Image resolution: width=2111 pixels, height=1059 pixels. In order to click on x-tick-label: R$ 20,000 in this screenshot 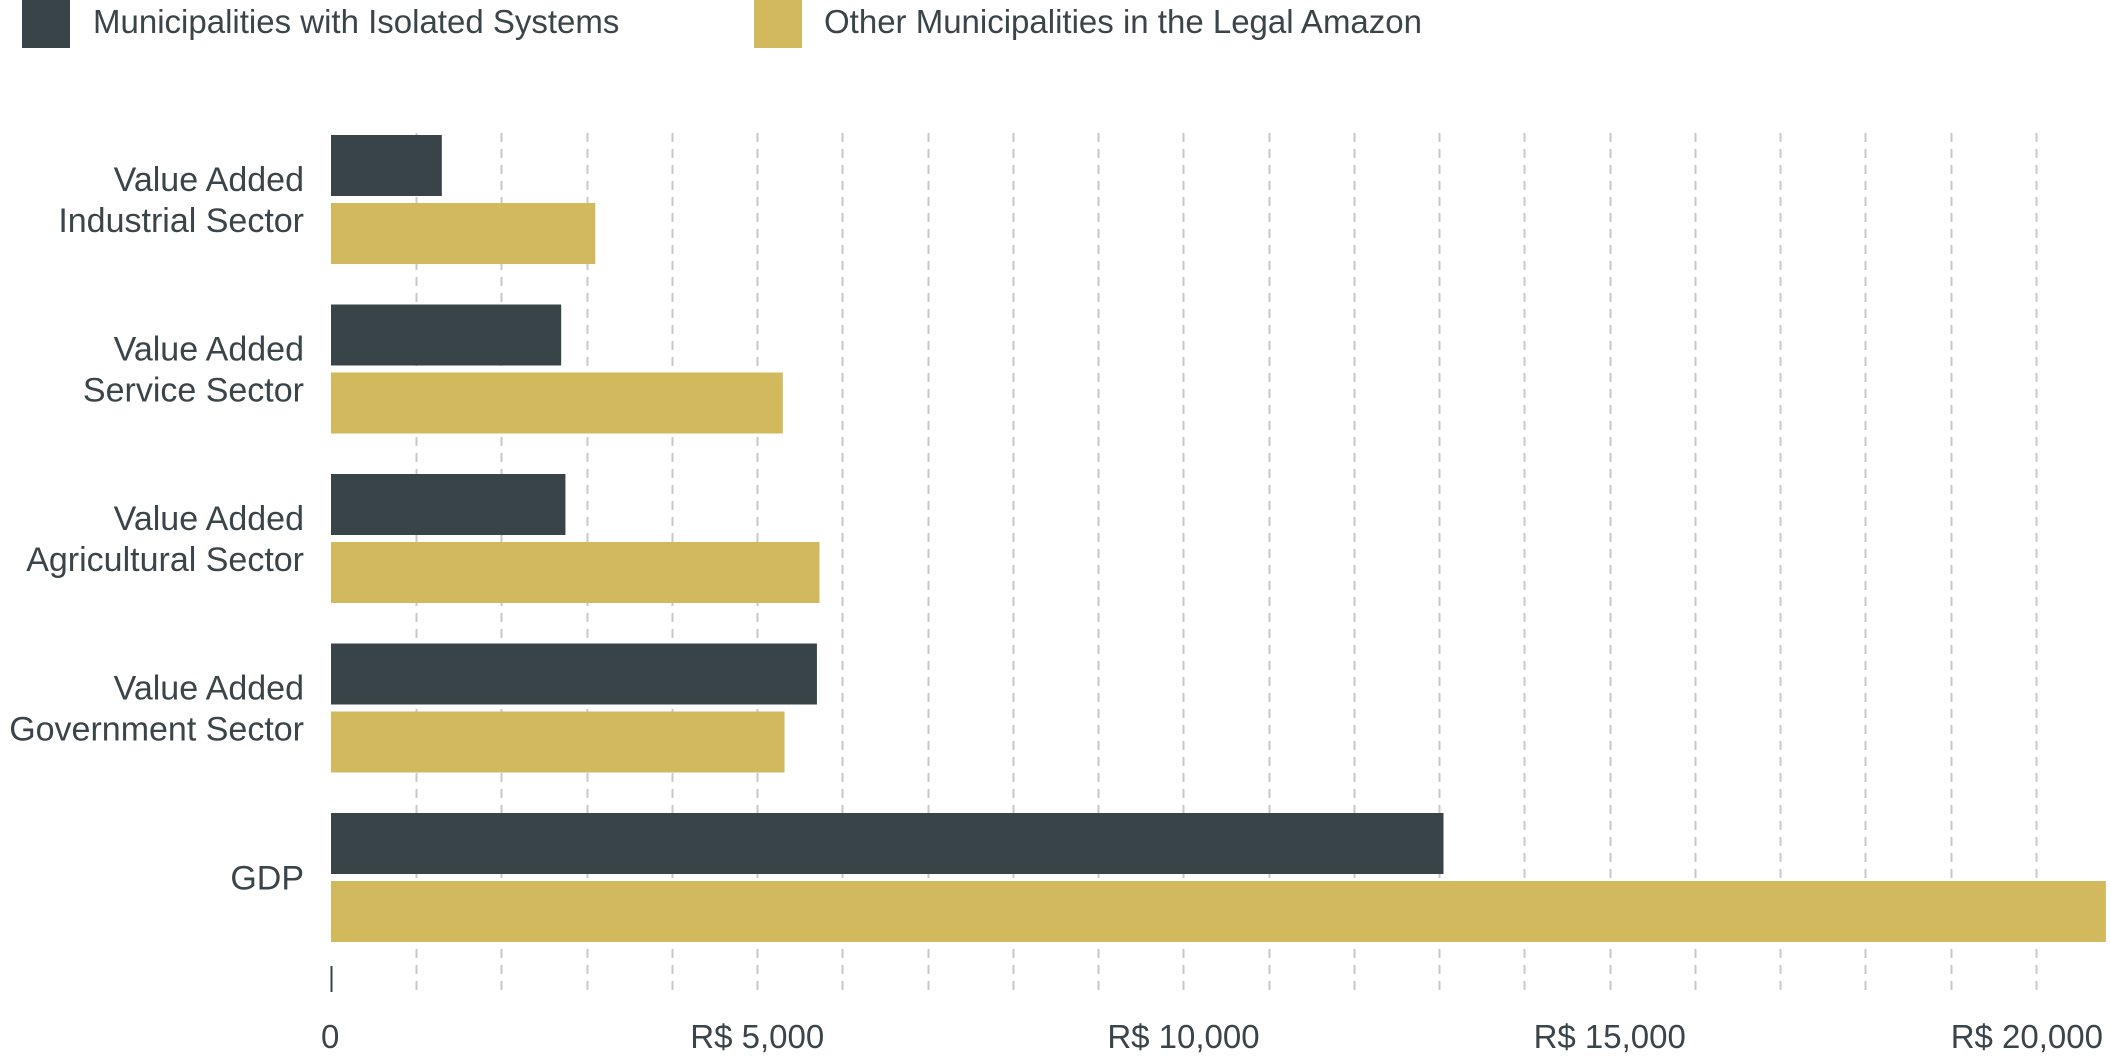, I will do `click(2027, 1036)`.